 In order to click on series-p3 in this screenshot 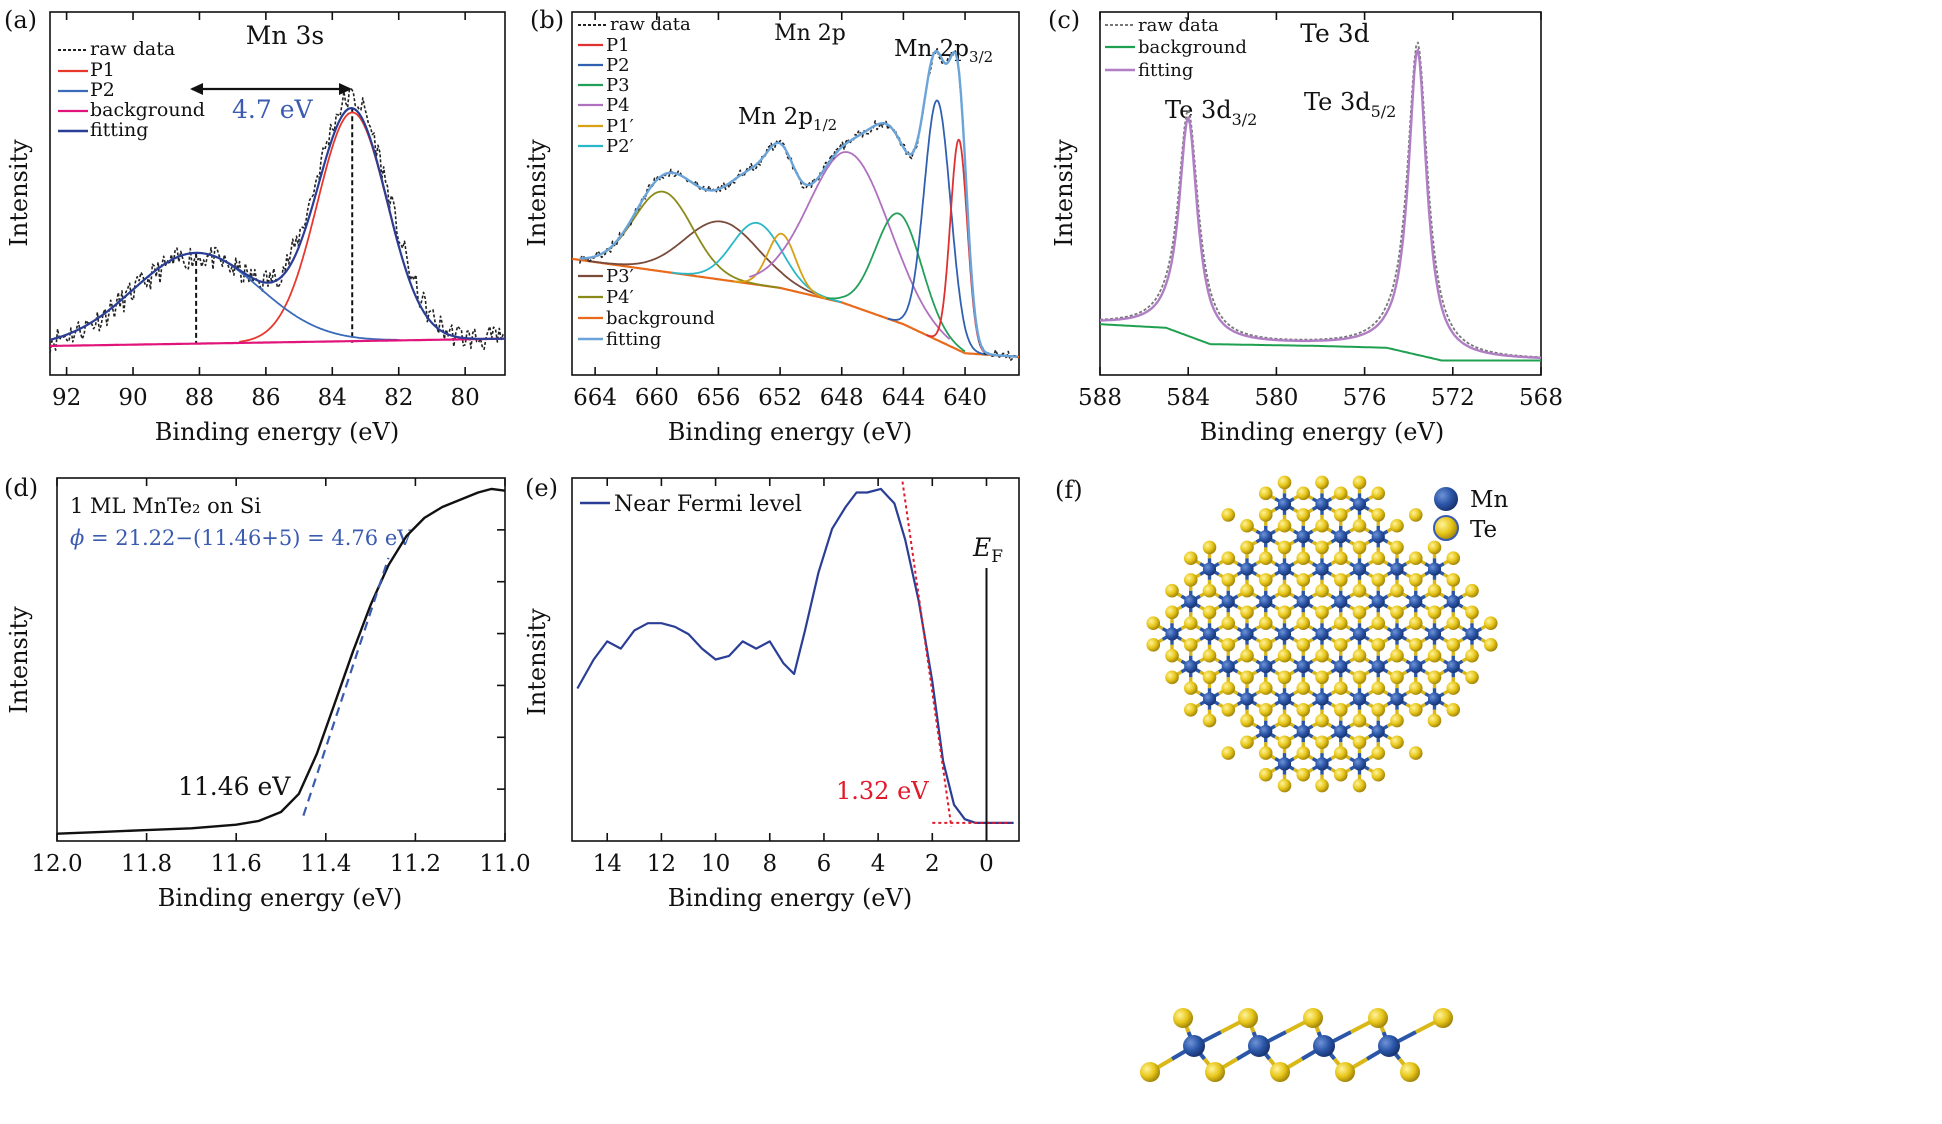, I will do `click(896, 282)`.